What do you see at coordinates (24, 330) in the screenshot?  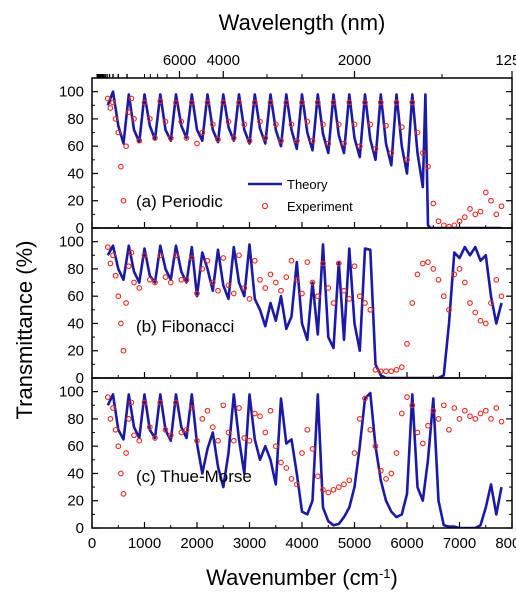 I see `y-axis-title: Transmittance (%)` at bounding box center [24, 330].